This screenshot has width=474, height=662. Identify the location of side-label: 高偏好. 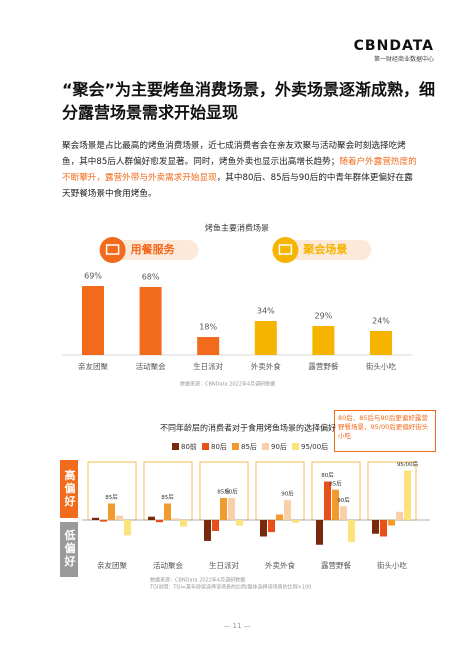
(70, 488).